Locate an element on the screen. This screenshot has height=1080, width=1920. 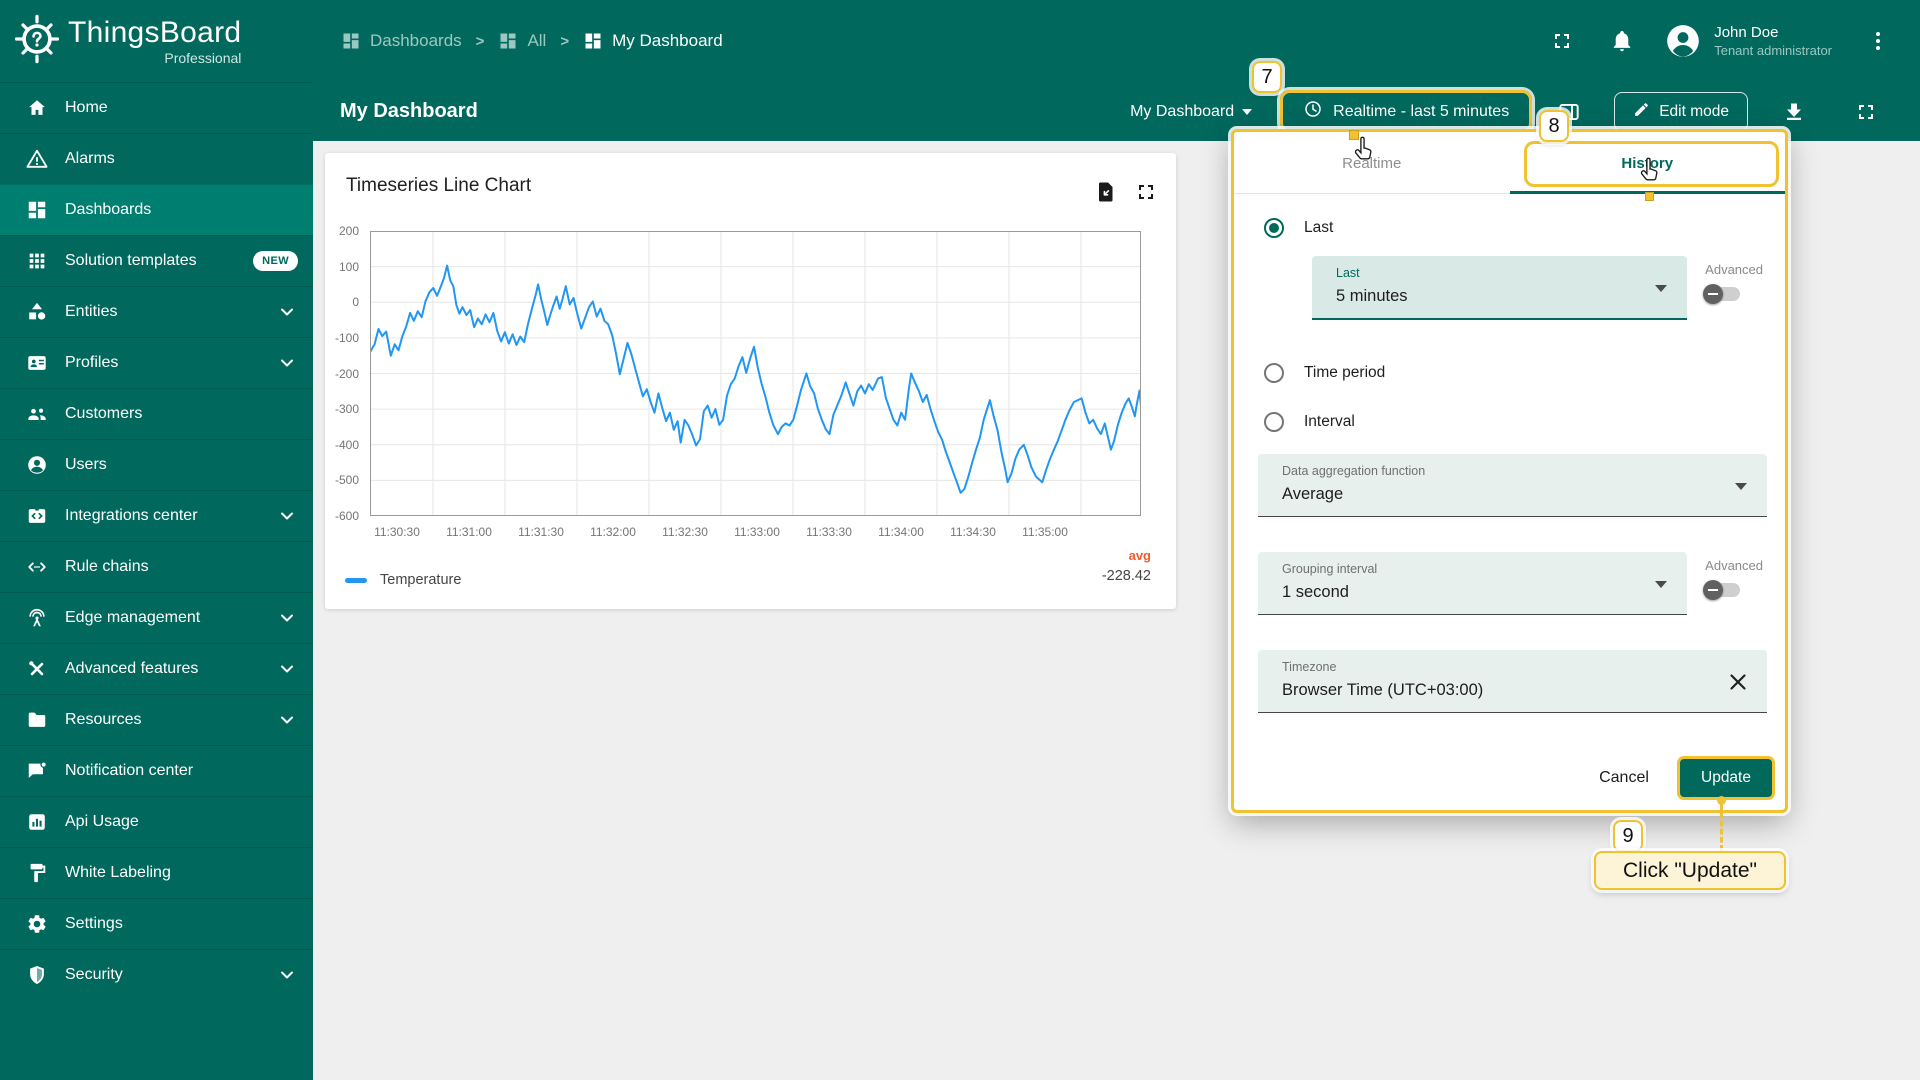
last-field-label: Last is located at coordinates (1348, 273).